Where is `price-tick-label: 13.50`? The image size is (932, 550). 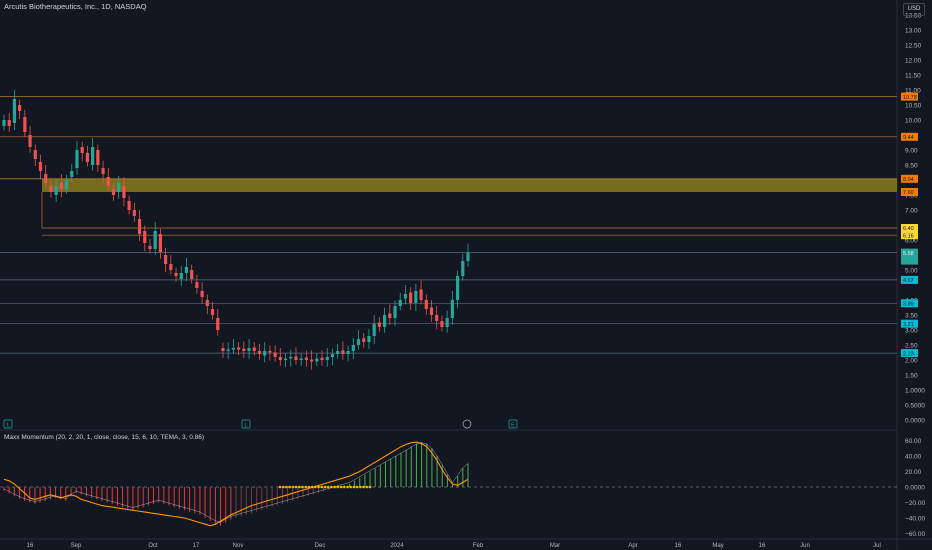
price-tick-label: 13.50 is located at coordinates (913, 16).